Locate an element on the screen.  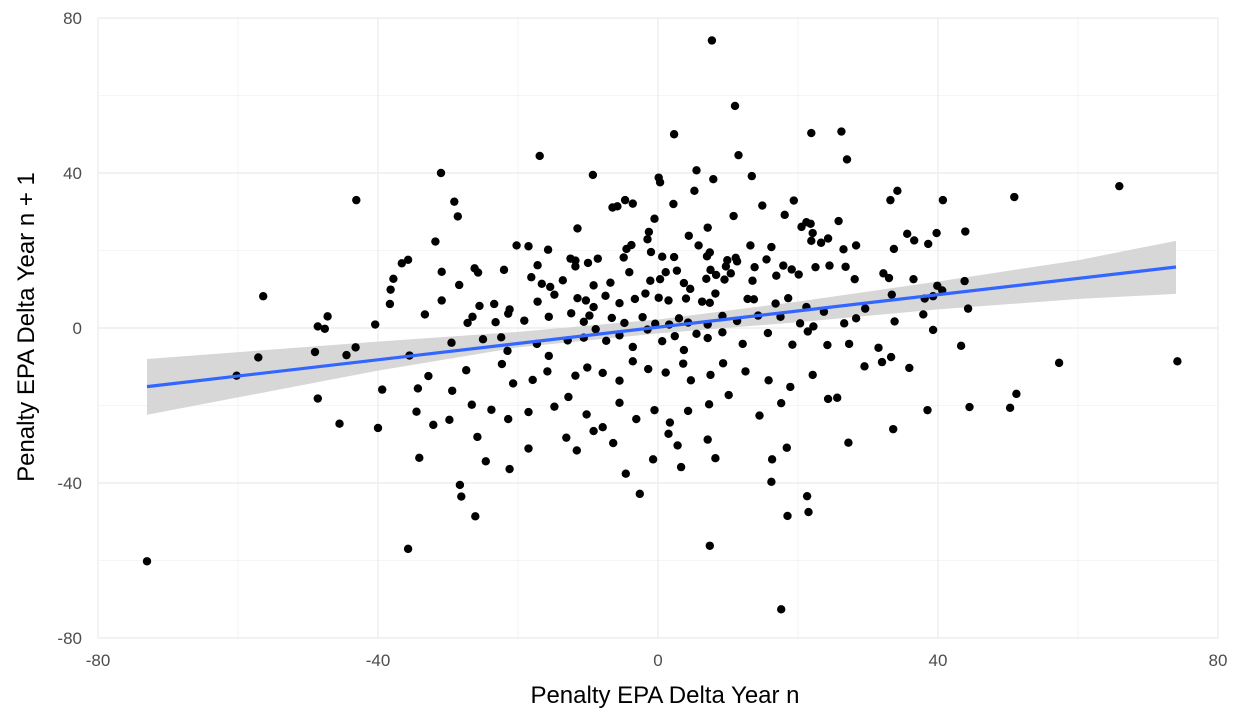
x-tick-label: 0 is located at coordinates (657, 660).